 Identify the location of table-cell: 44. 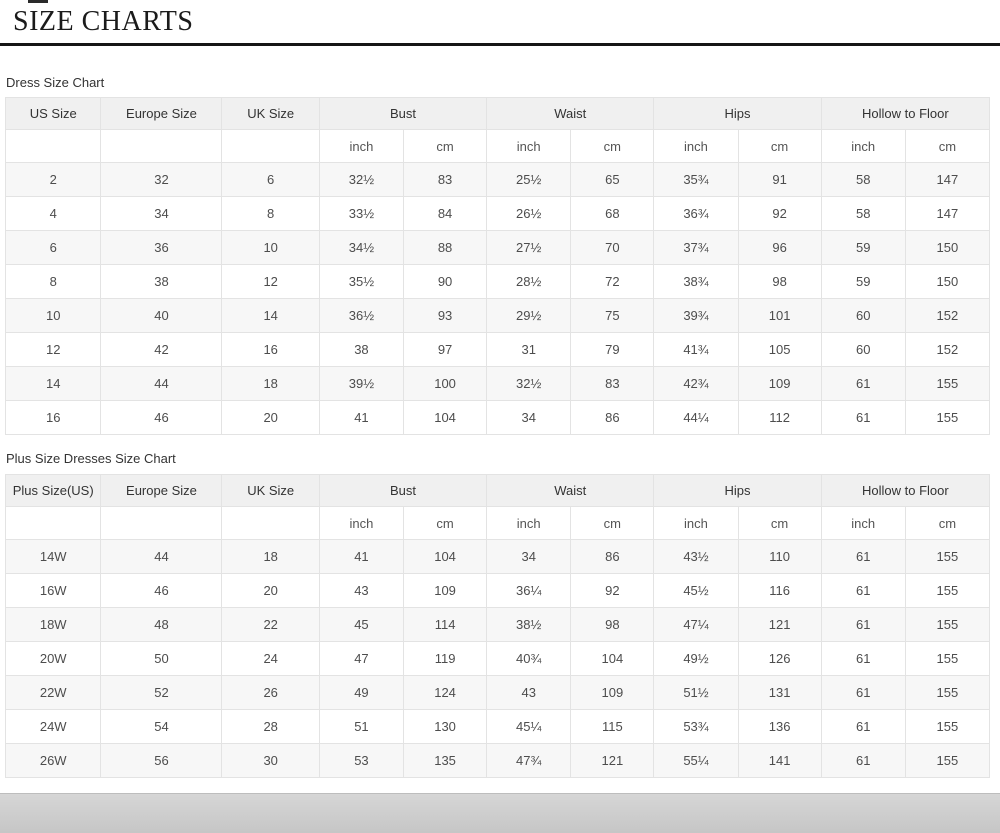
(161, 556).